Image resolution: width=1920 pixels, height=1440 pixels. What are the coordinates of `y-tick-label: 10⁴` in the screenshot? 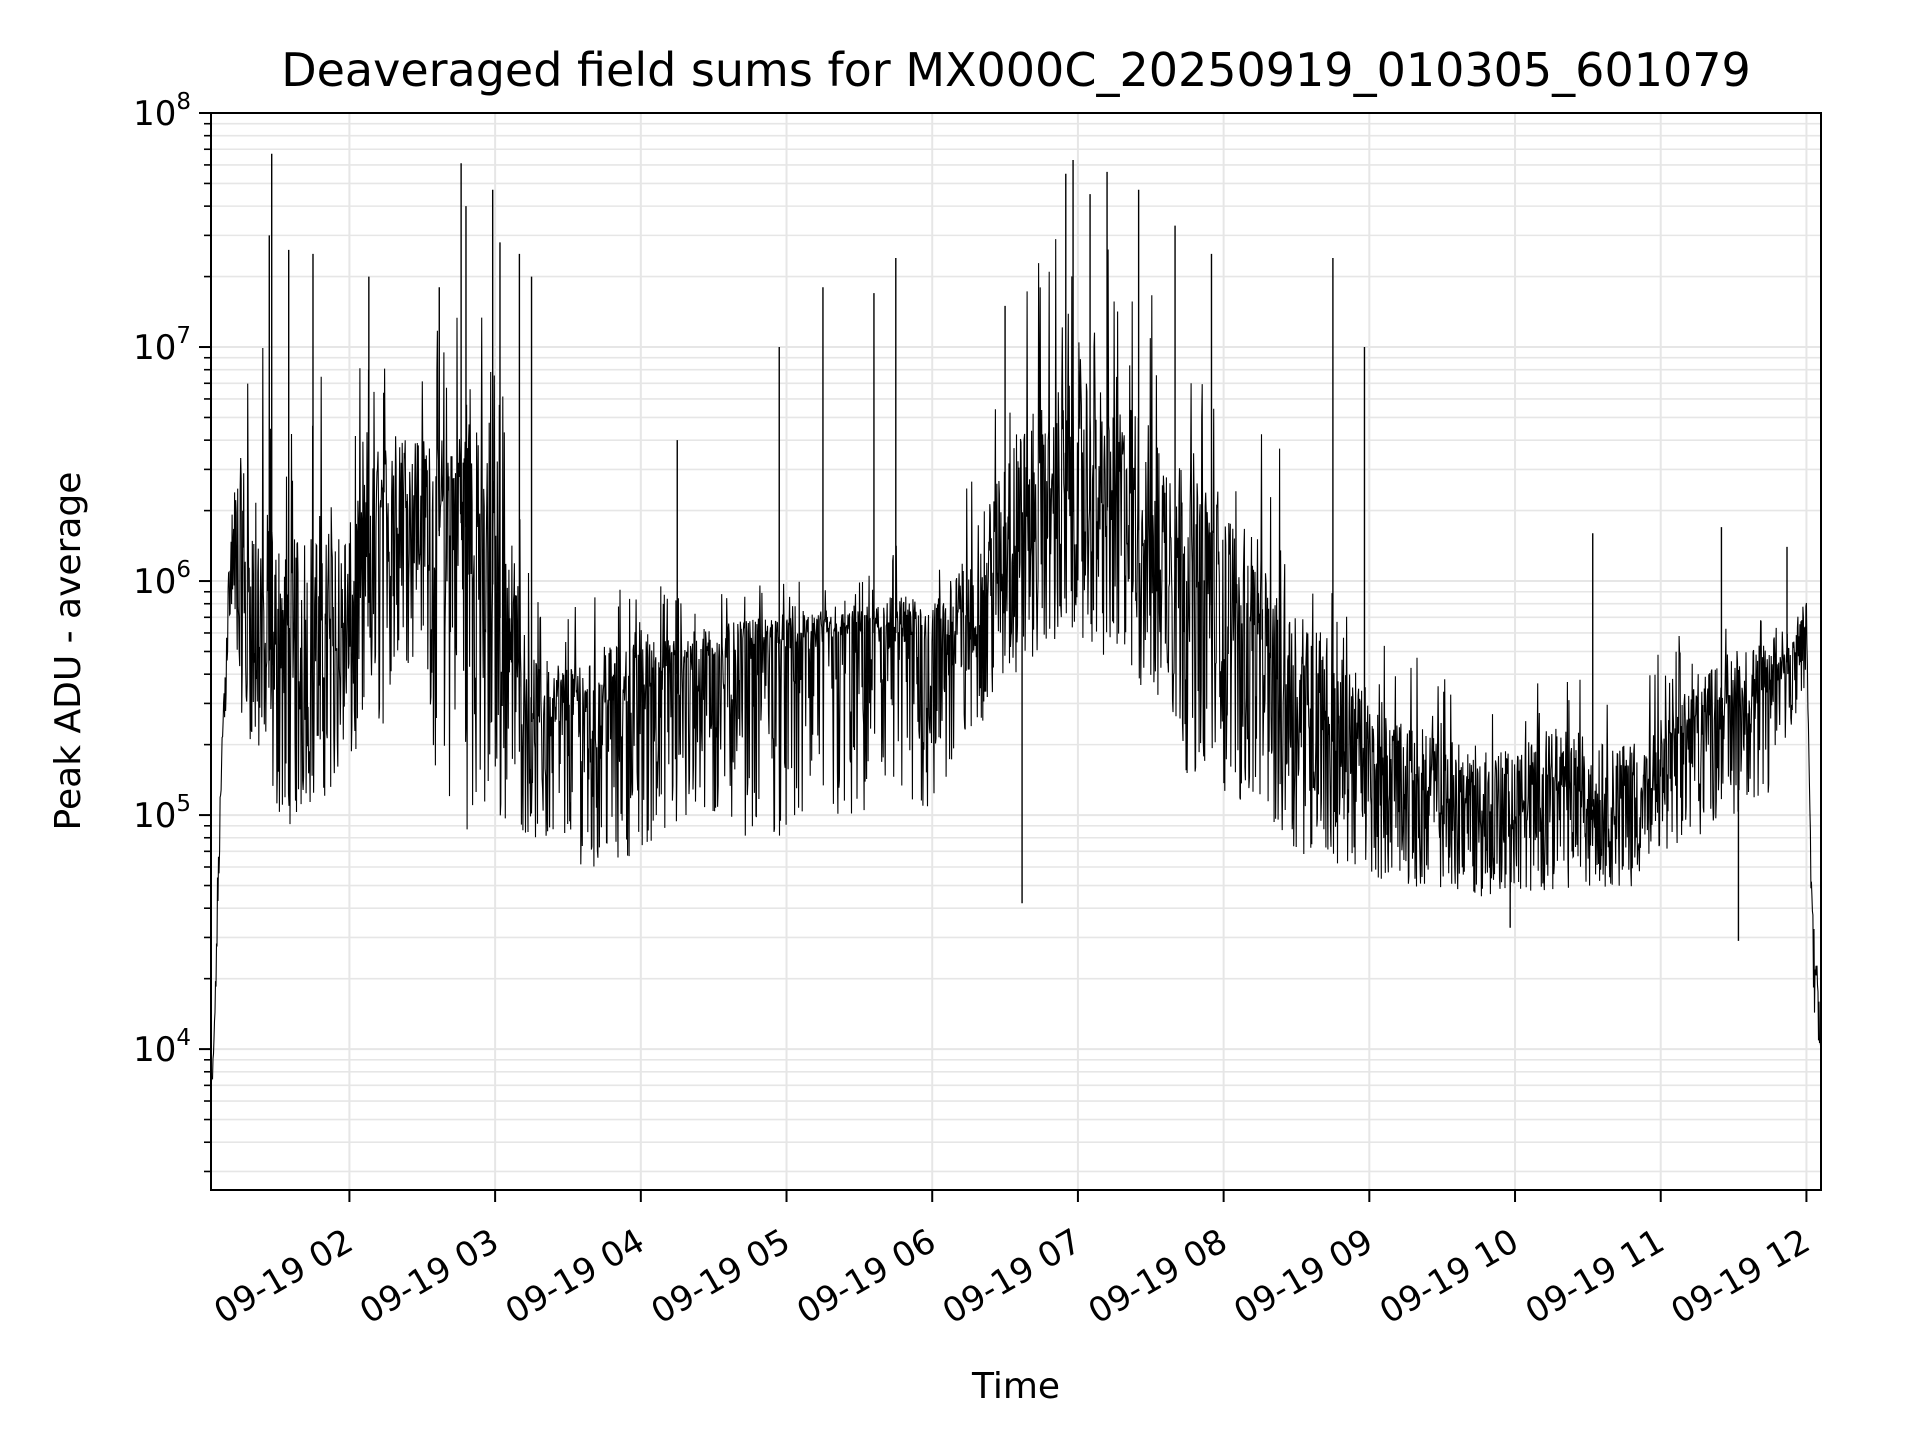 It's located at (162, 1047).